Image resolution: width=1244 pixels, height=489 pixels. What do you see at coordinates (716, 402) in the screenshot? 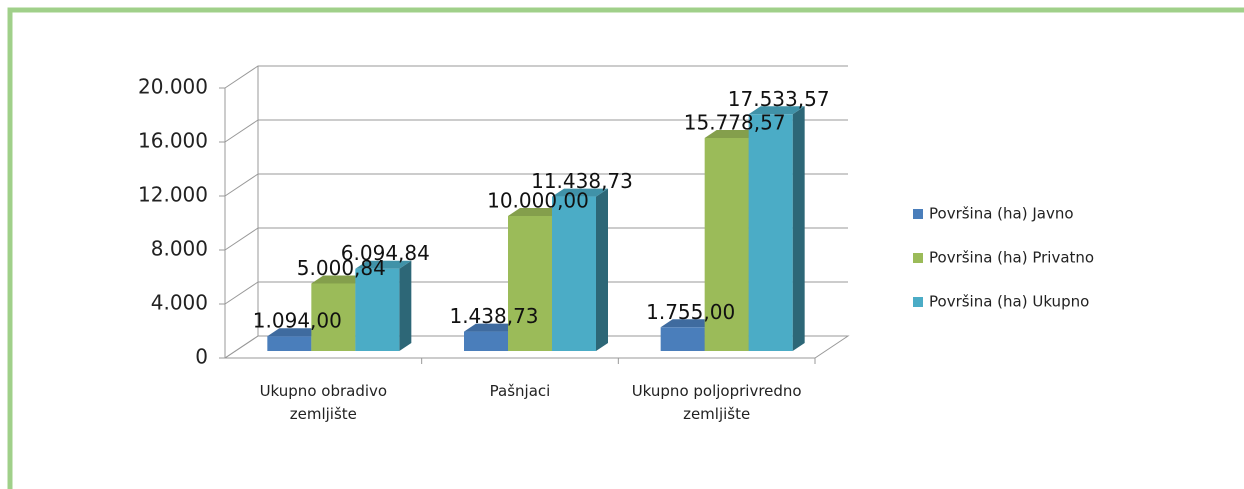
I see `x-tick-label: Ukupno poljoprivredno zemljište` at bounding box center [716, 402].